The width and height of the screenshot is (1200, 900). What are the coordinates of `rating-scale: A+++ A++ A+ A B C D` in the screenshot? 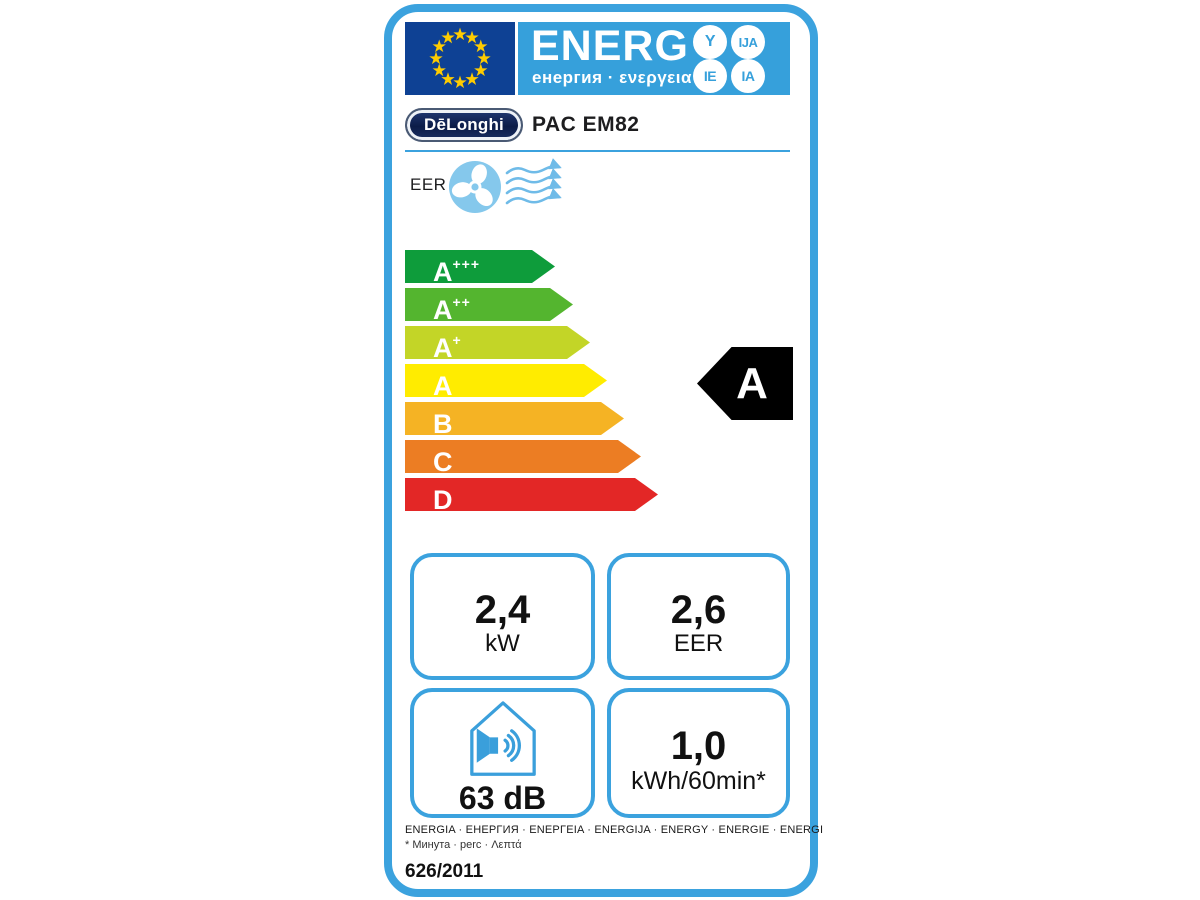 It's located at (540, 380).